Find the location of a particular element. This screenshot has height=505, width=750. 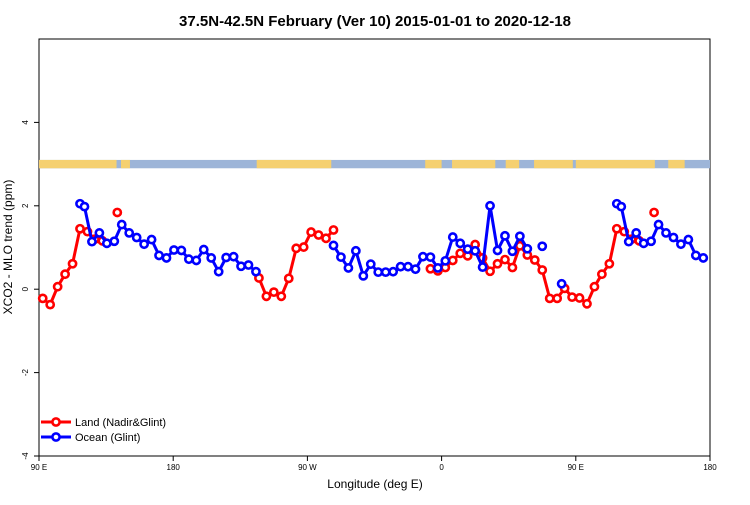

y-tick-label: -4 is located at coordinates (25, 456).